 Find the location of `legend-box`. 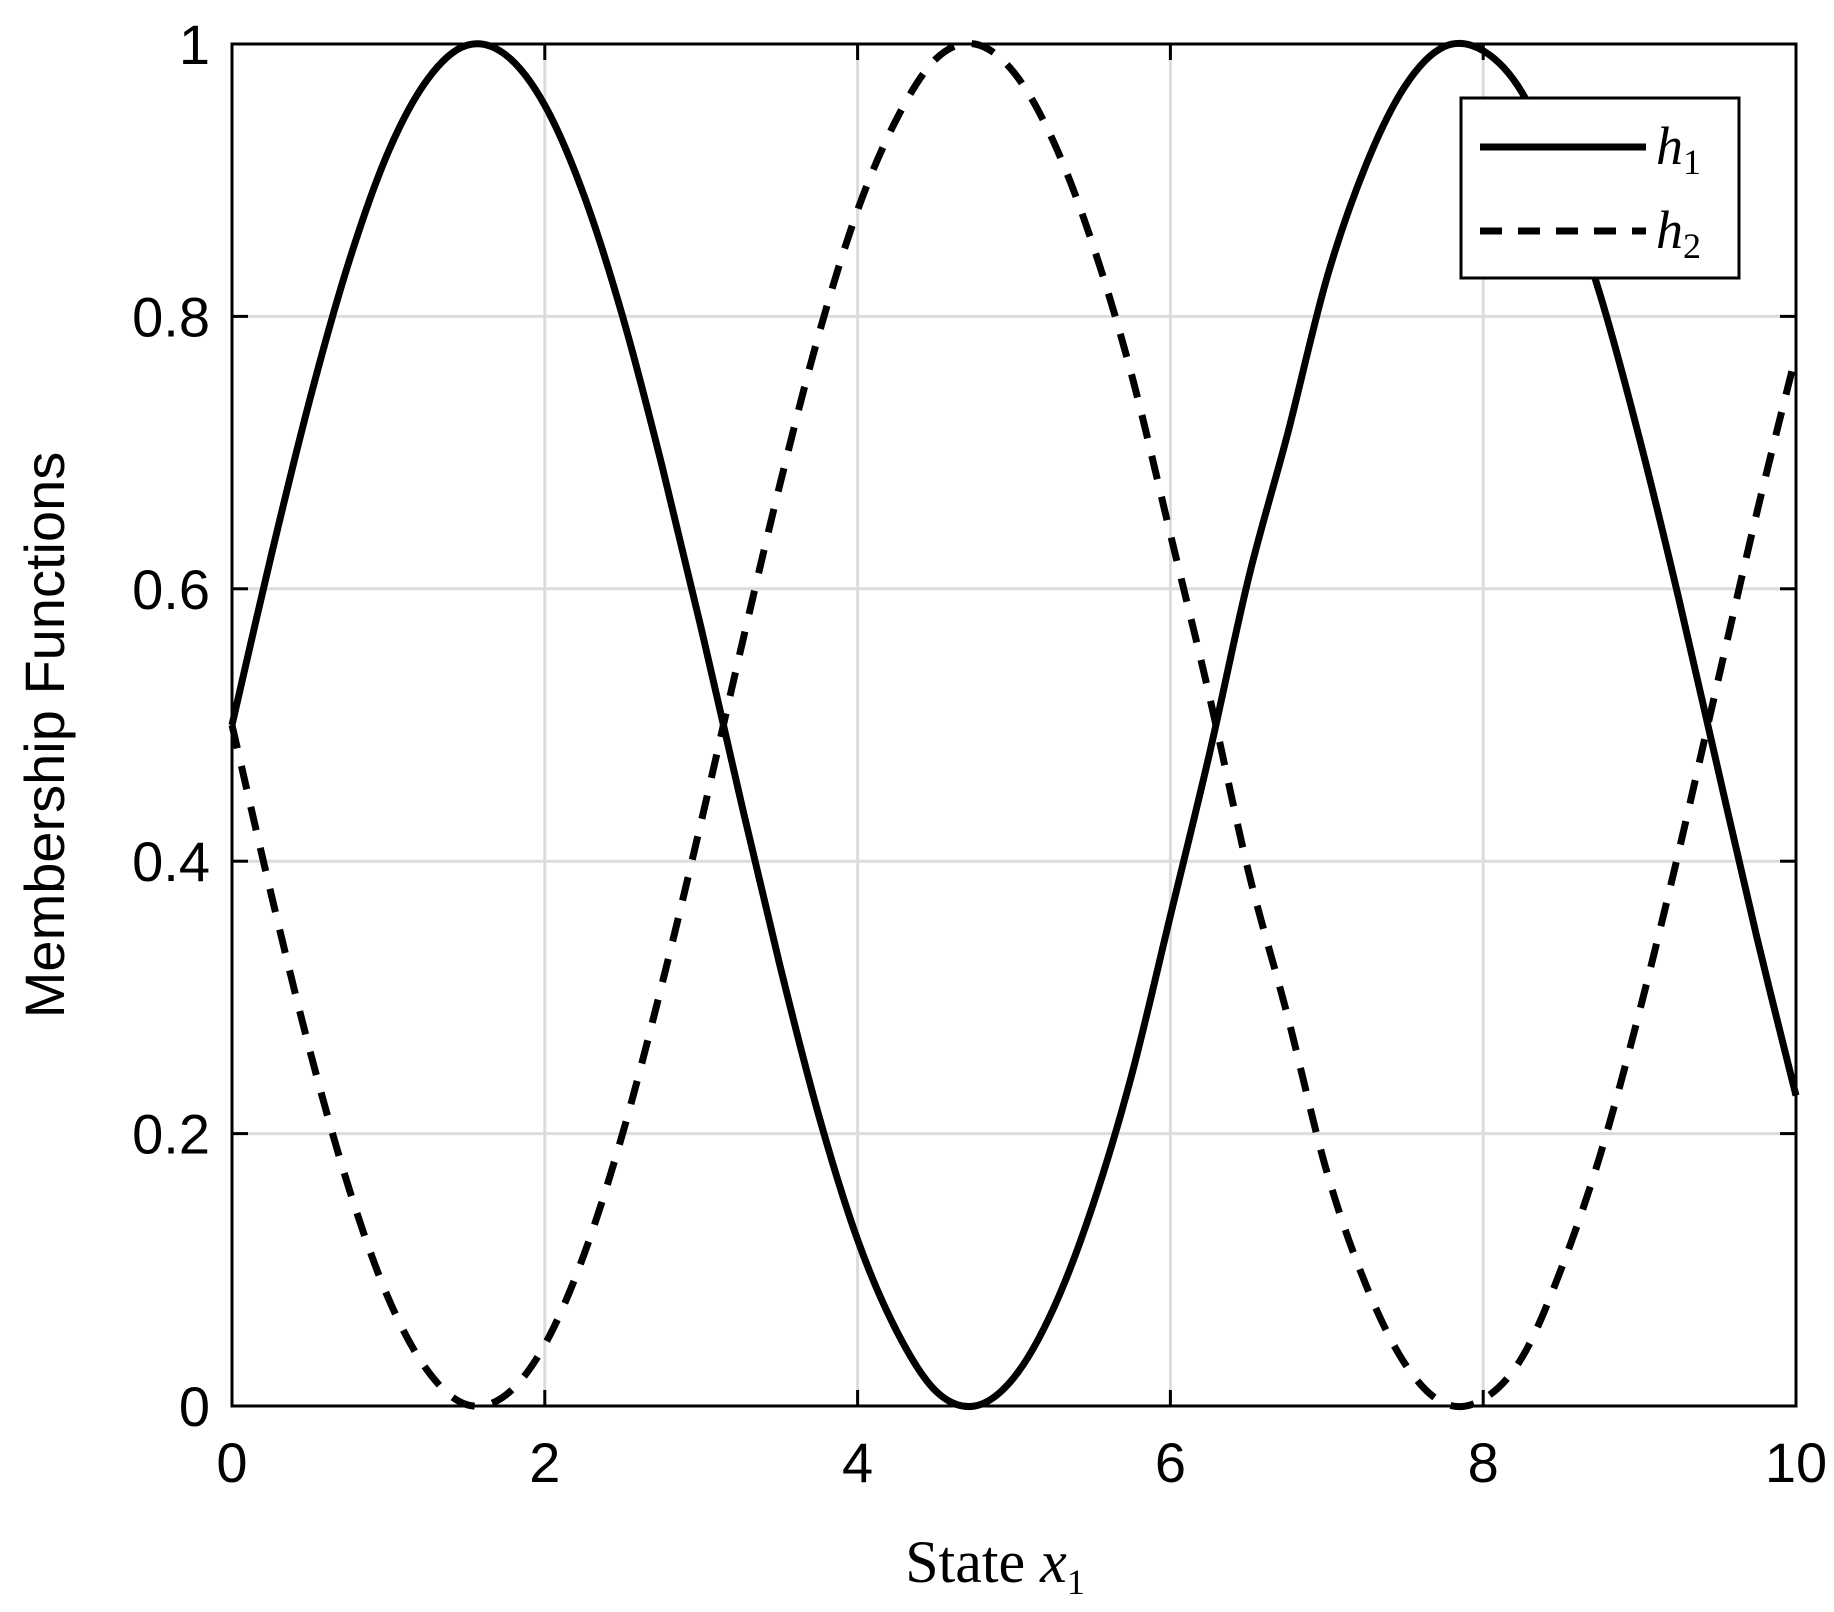

legend-box is located at coordinates (1600, 188).